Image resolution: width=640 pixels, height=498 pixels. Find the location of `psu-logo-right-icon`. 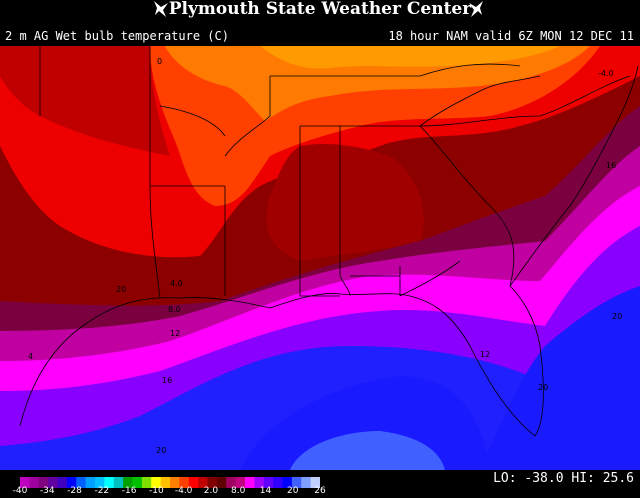

psu-logo-right-icon is located at coordinates (476, 9).